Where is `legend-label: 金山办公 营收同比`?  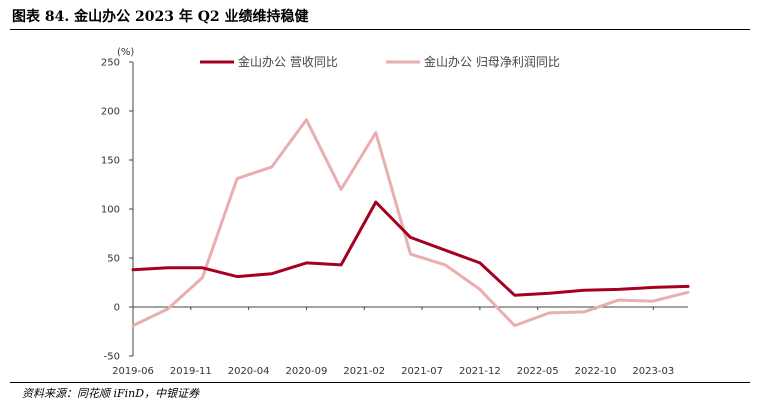
legend-label: 金山办公 营收同比 is located at coordinates (288, 61).